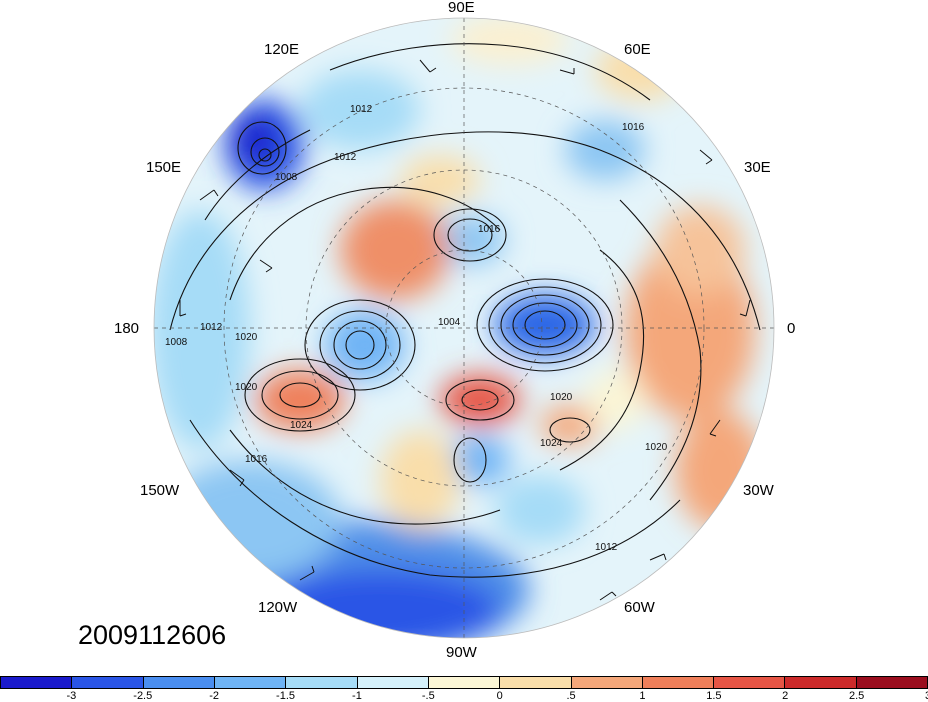  I want to click on colorbar, so click(464, 682).